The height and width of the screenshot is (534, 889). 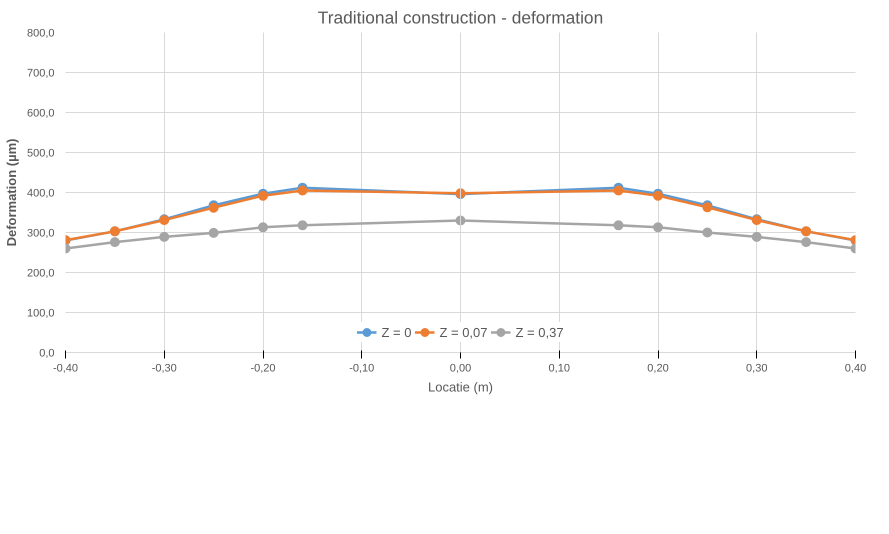 What do you see at coordinates (40, 154) in the screenshot?
I see `y-tick-label: 500,0` at bounding box center [40, 154].